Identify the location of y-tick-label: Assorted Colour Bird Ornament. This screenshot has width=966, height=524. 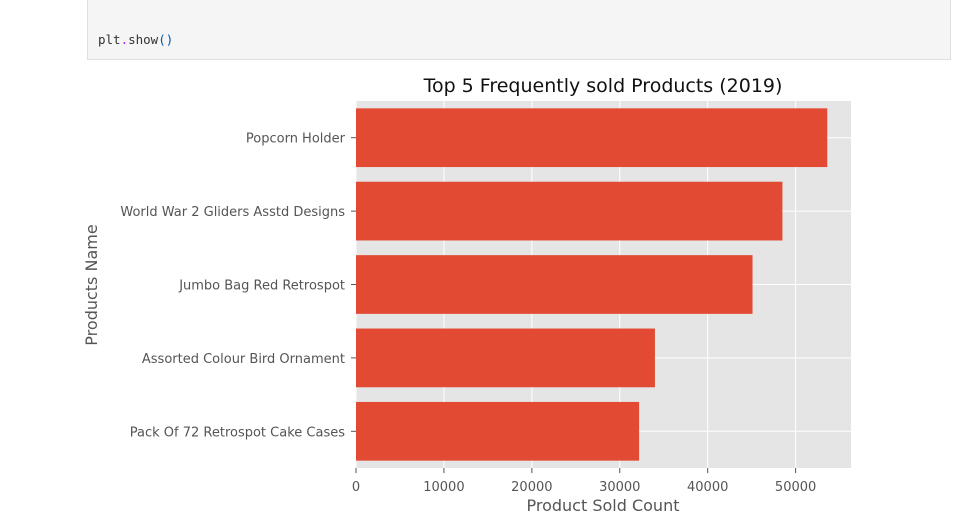
(243, 359).